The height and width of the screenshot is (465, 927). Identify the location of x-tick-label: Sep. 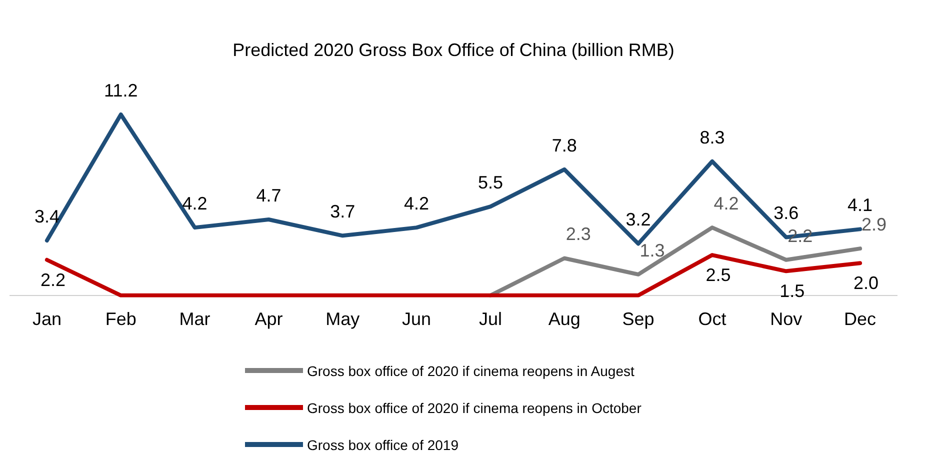
(638, 319).